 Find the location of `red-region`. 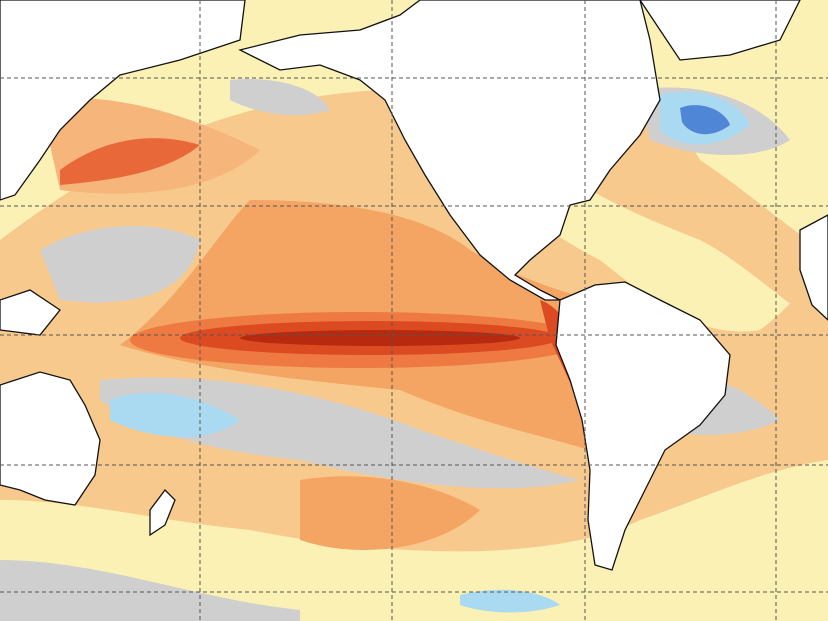

red-region is located at coordinates (130, 161).